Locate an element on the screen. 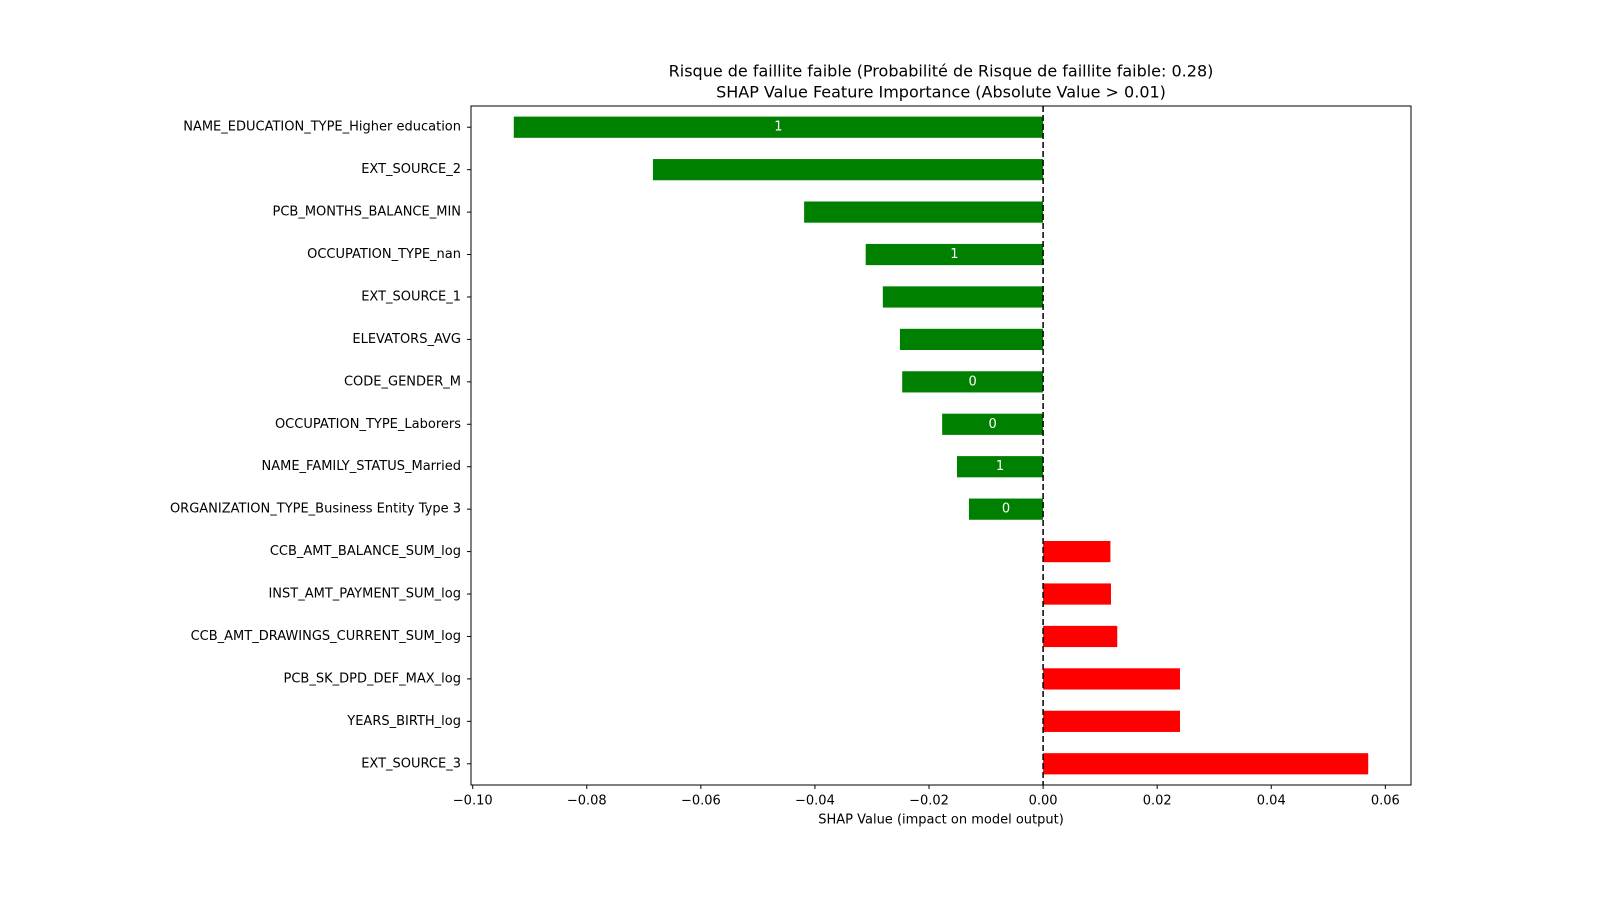 The width and height of the screenshot is (1600, 904). x-tick-label: 0.02 is located at coordinates (1157, 801).